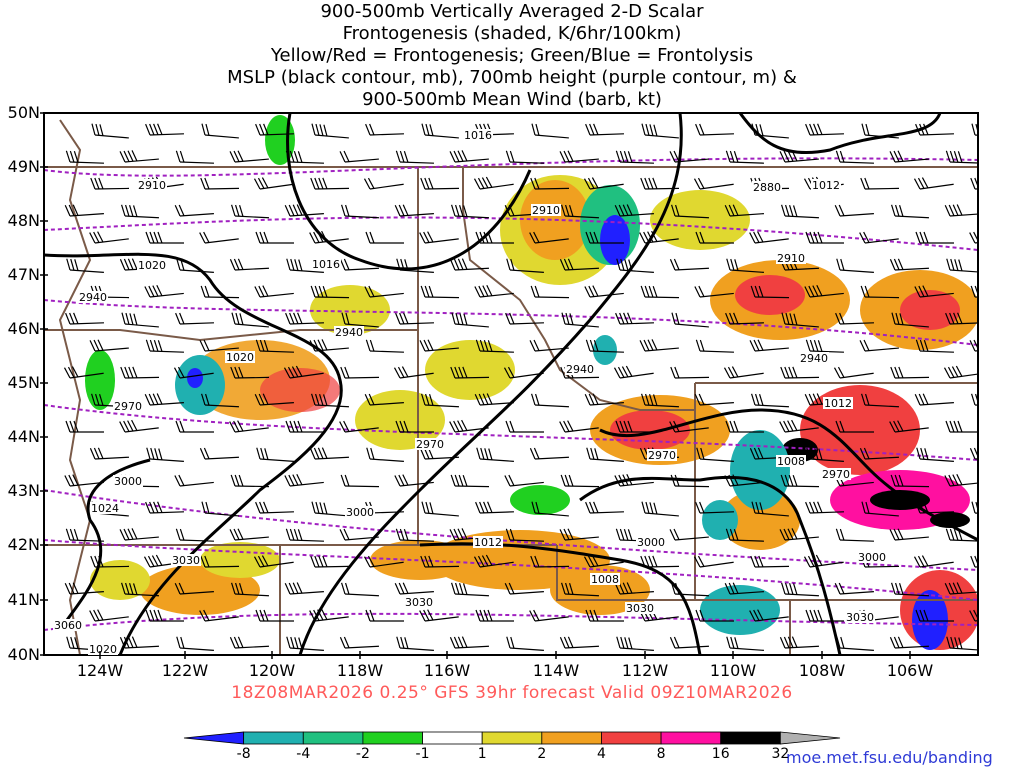 The image size is (1024, 768). I want to click on colorbar-tick: 4, so click(601, 754).